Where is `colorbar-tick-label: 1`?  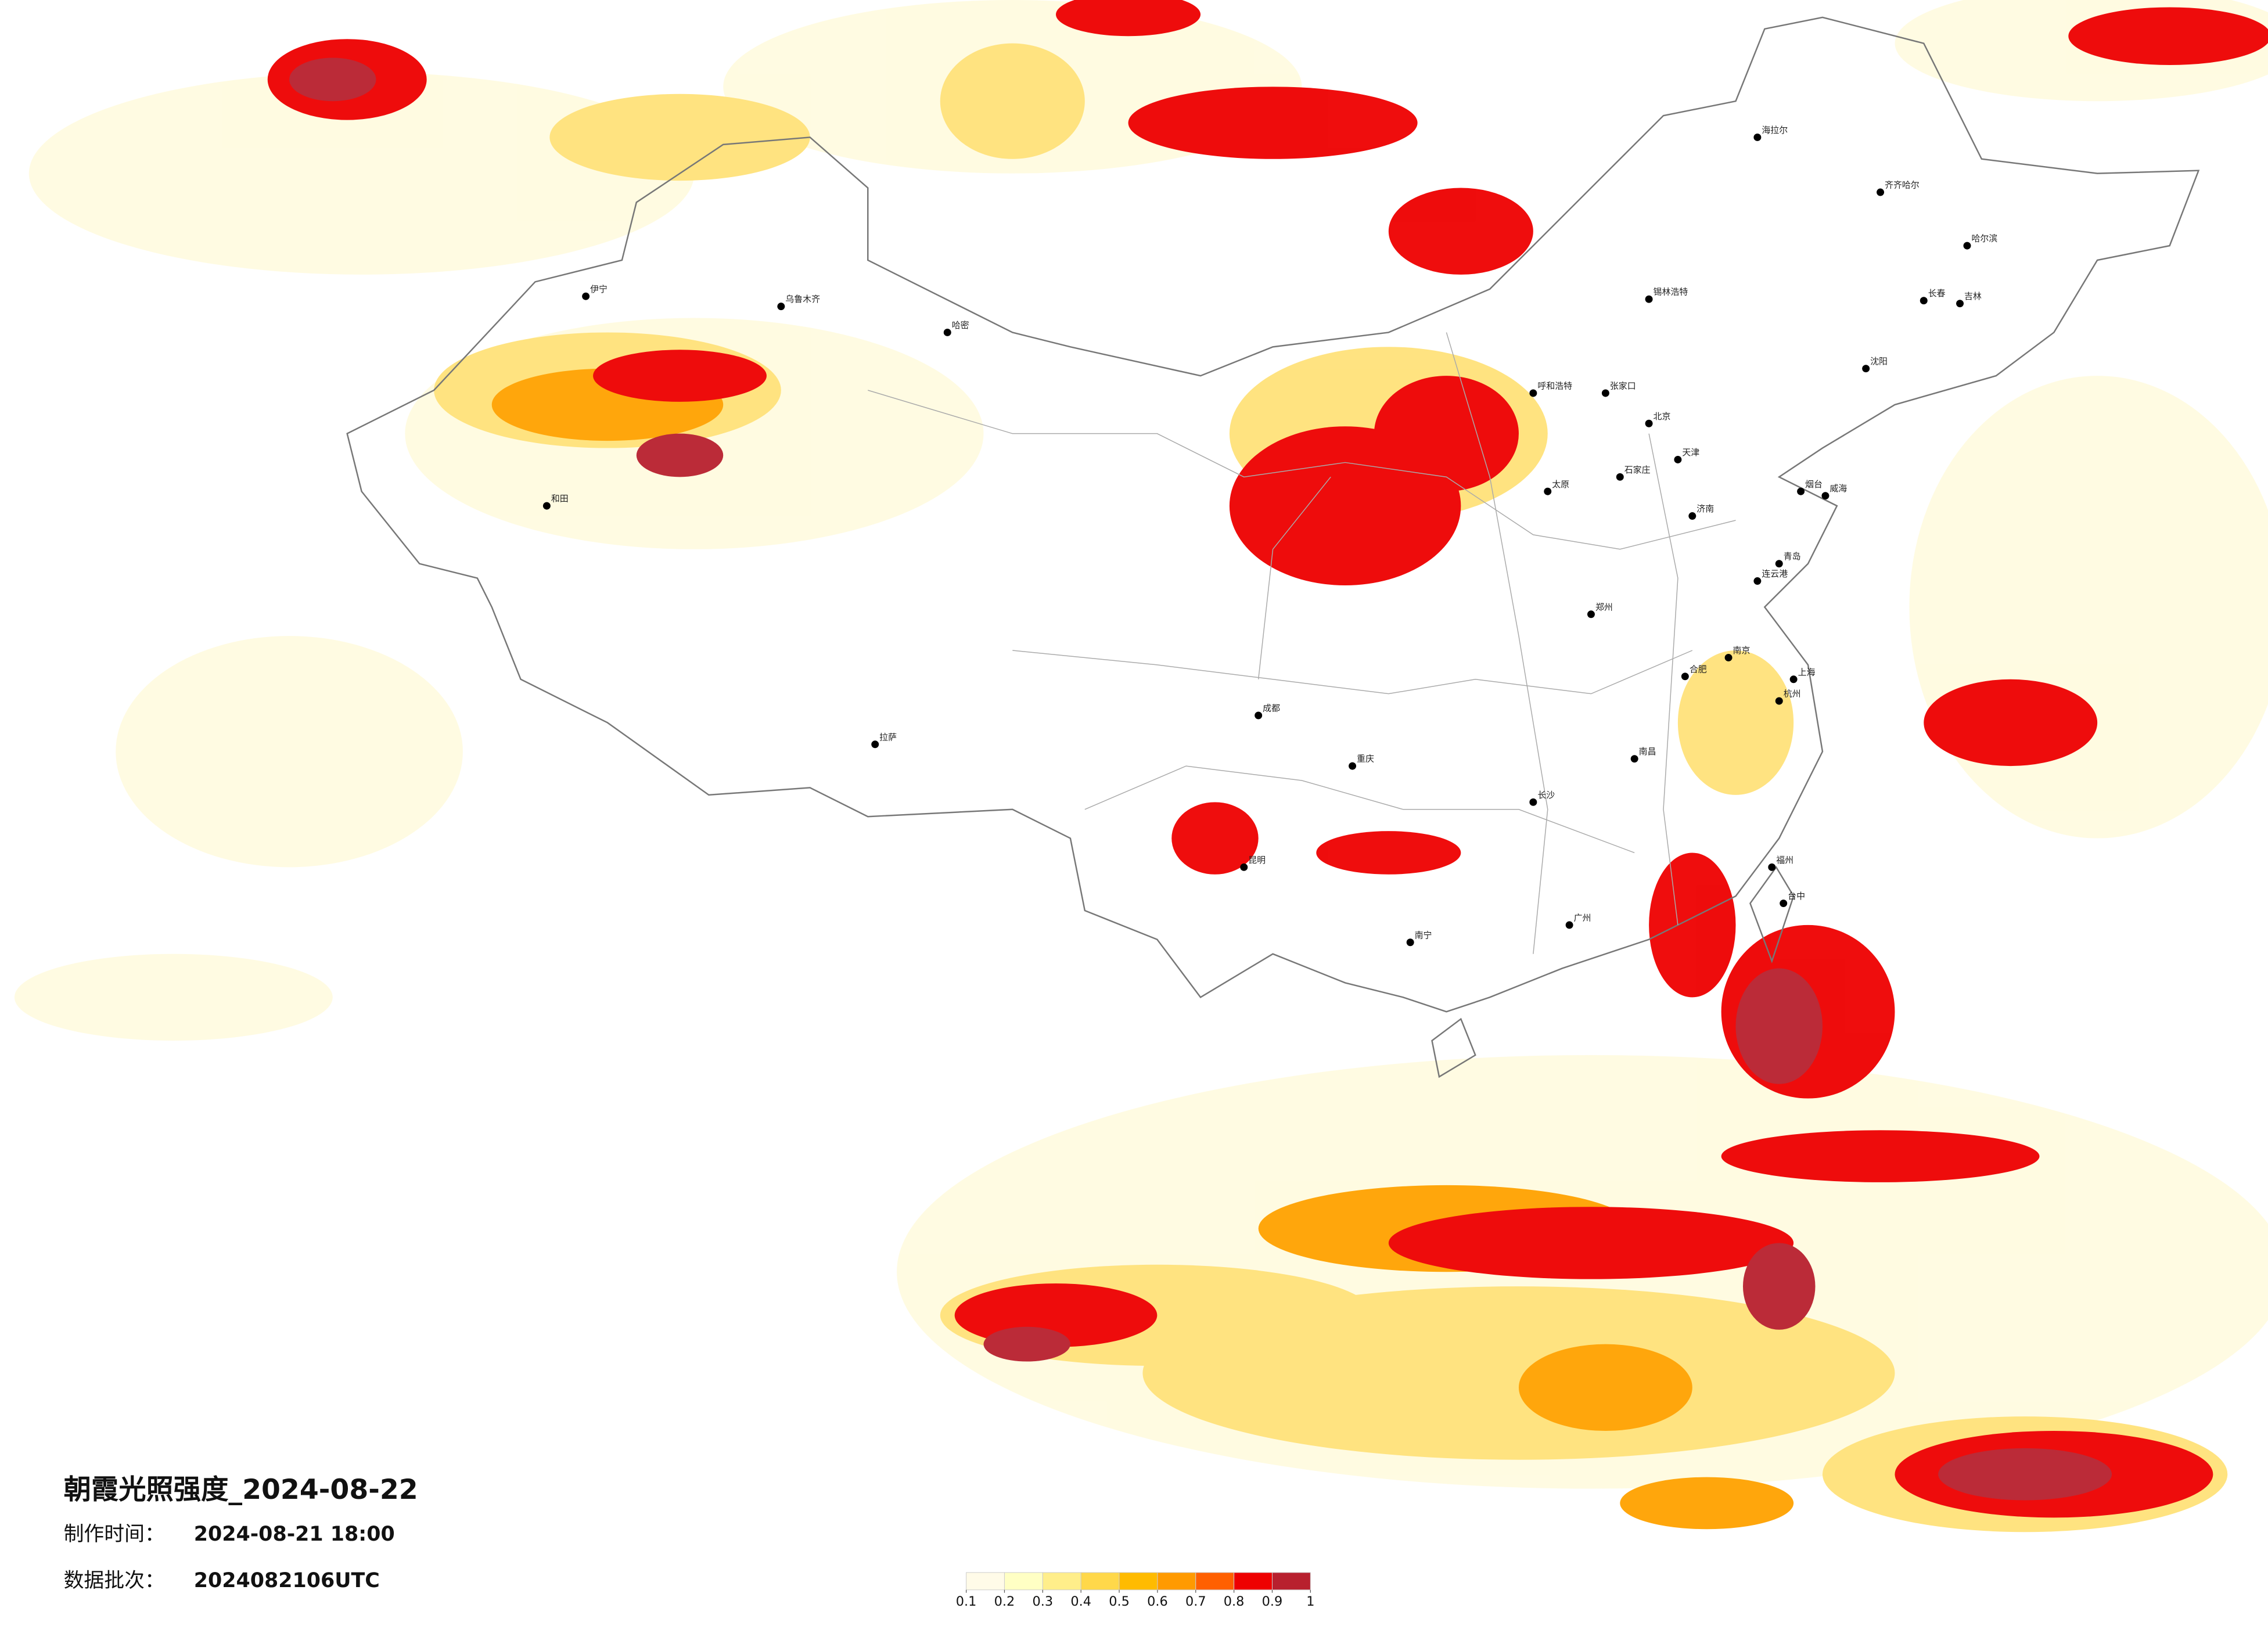 colorbar-tick-label: 1 is located at coordinates (1310, 1601).